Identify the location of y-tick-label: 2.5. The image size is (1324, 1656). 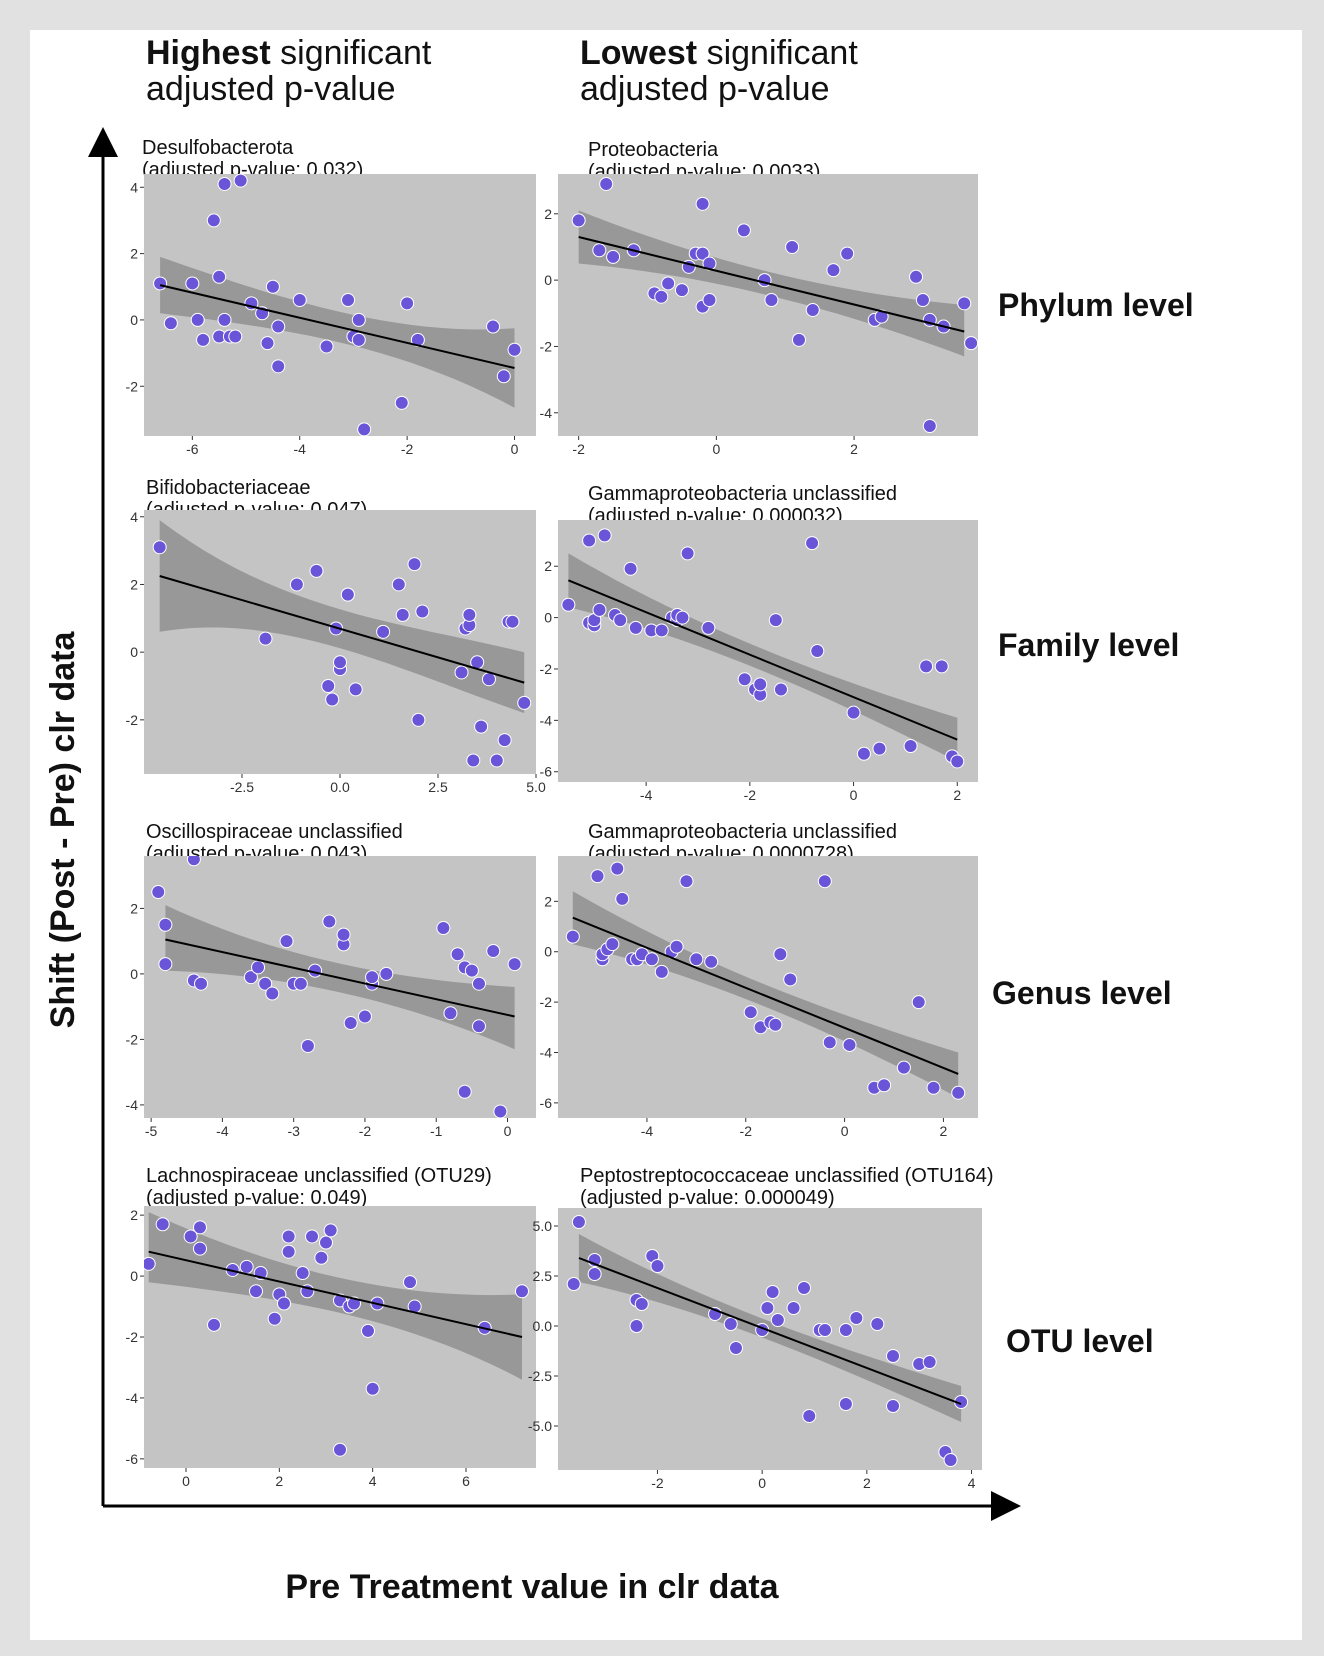
(543, 1276).